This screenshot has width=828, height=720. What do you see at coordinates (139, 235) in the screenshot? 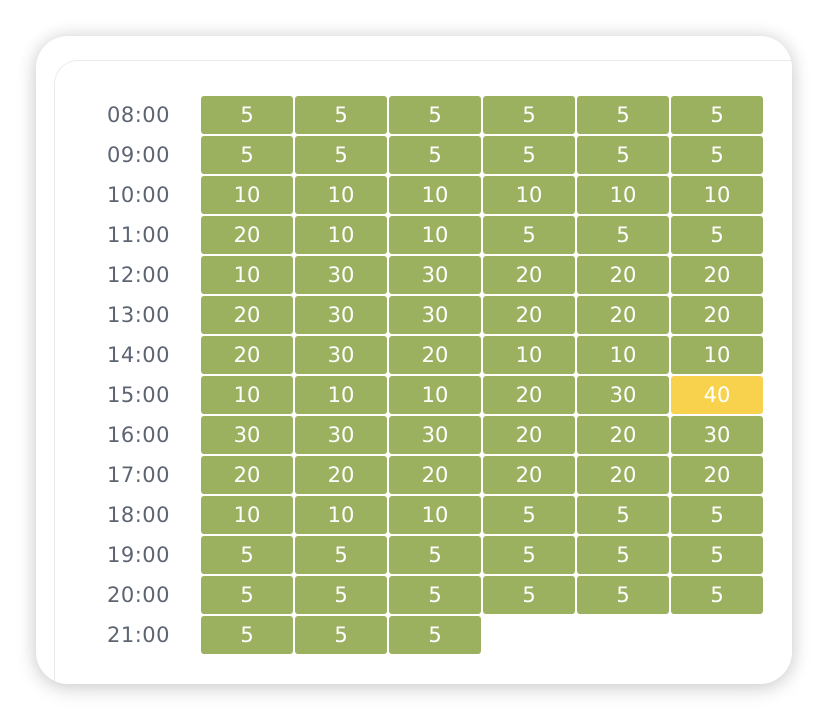
I see `time-label: 11:00` at bounding box center [139, 235].